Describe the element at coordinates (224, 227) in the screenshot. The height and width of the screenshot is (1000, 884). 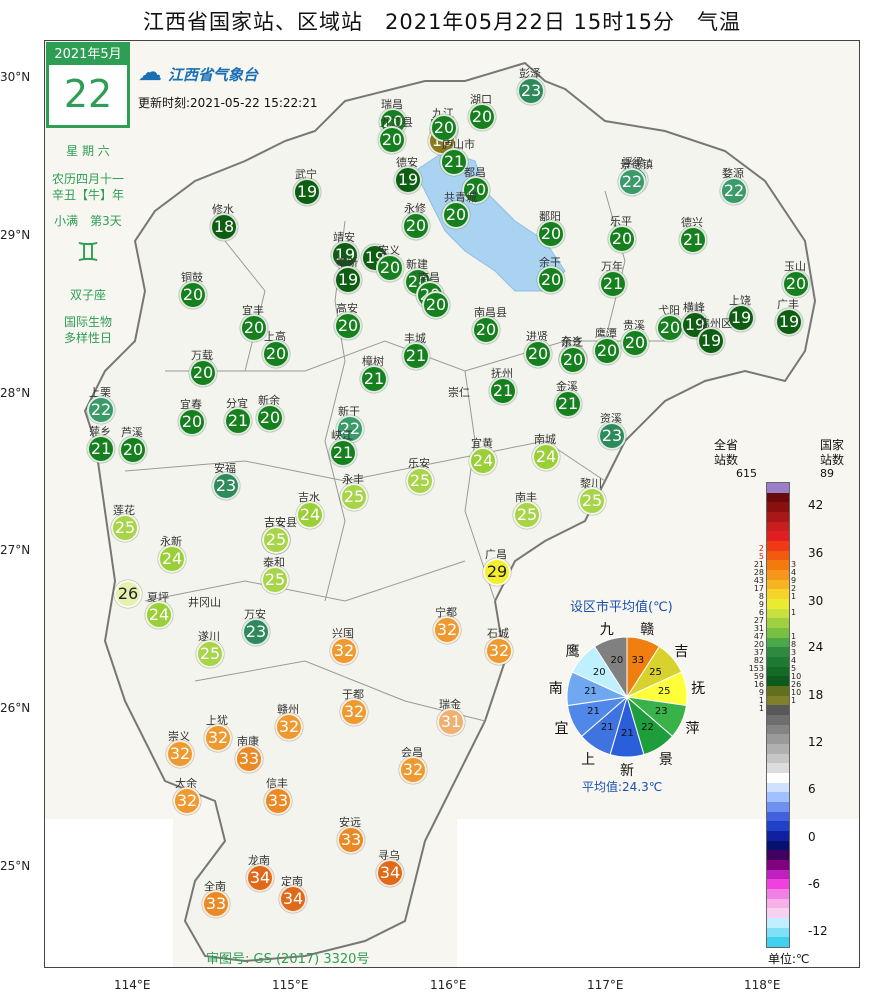
I see `station-temp-marker: 18` at that location.